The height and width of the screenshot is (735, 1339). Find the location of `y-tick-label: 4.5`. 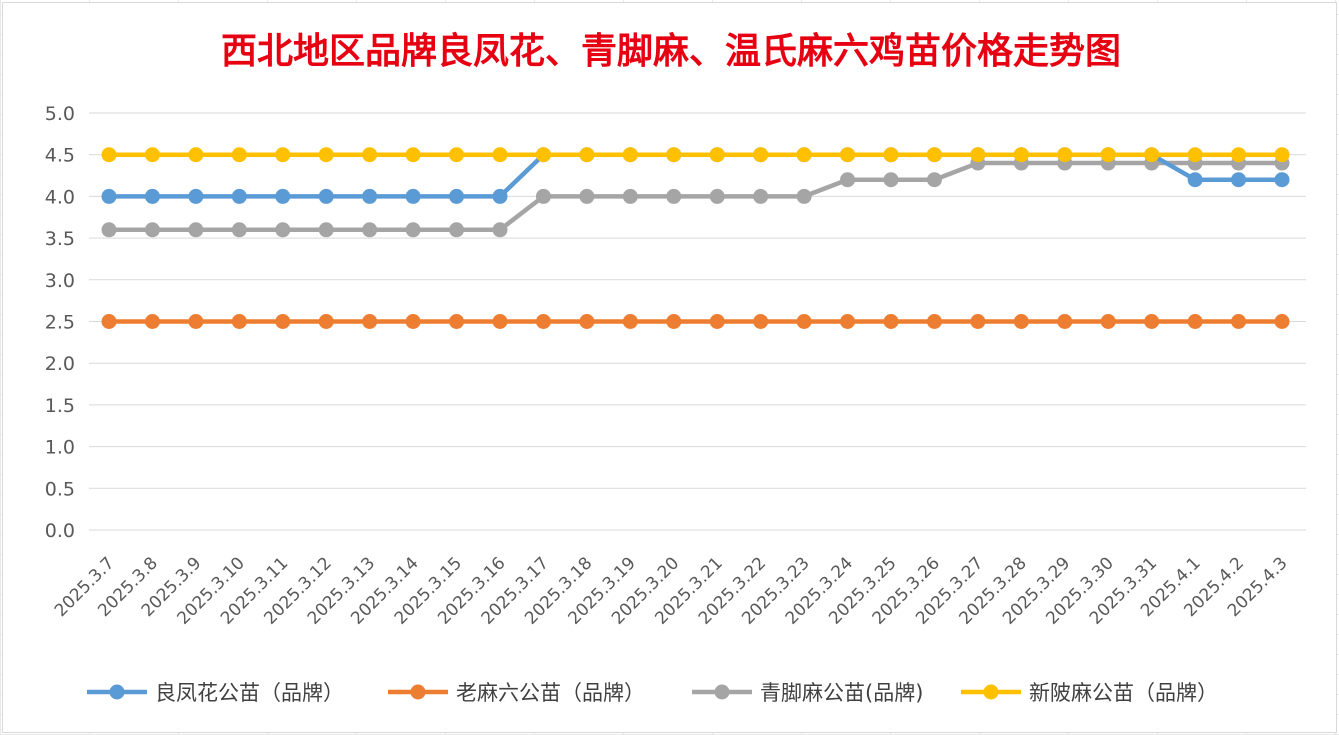

y-tick-label: 4.5 is located at coordinates (60, 156).